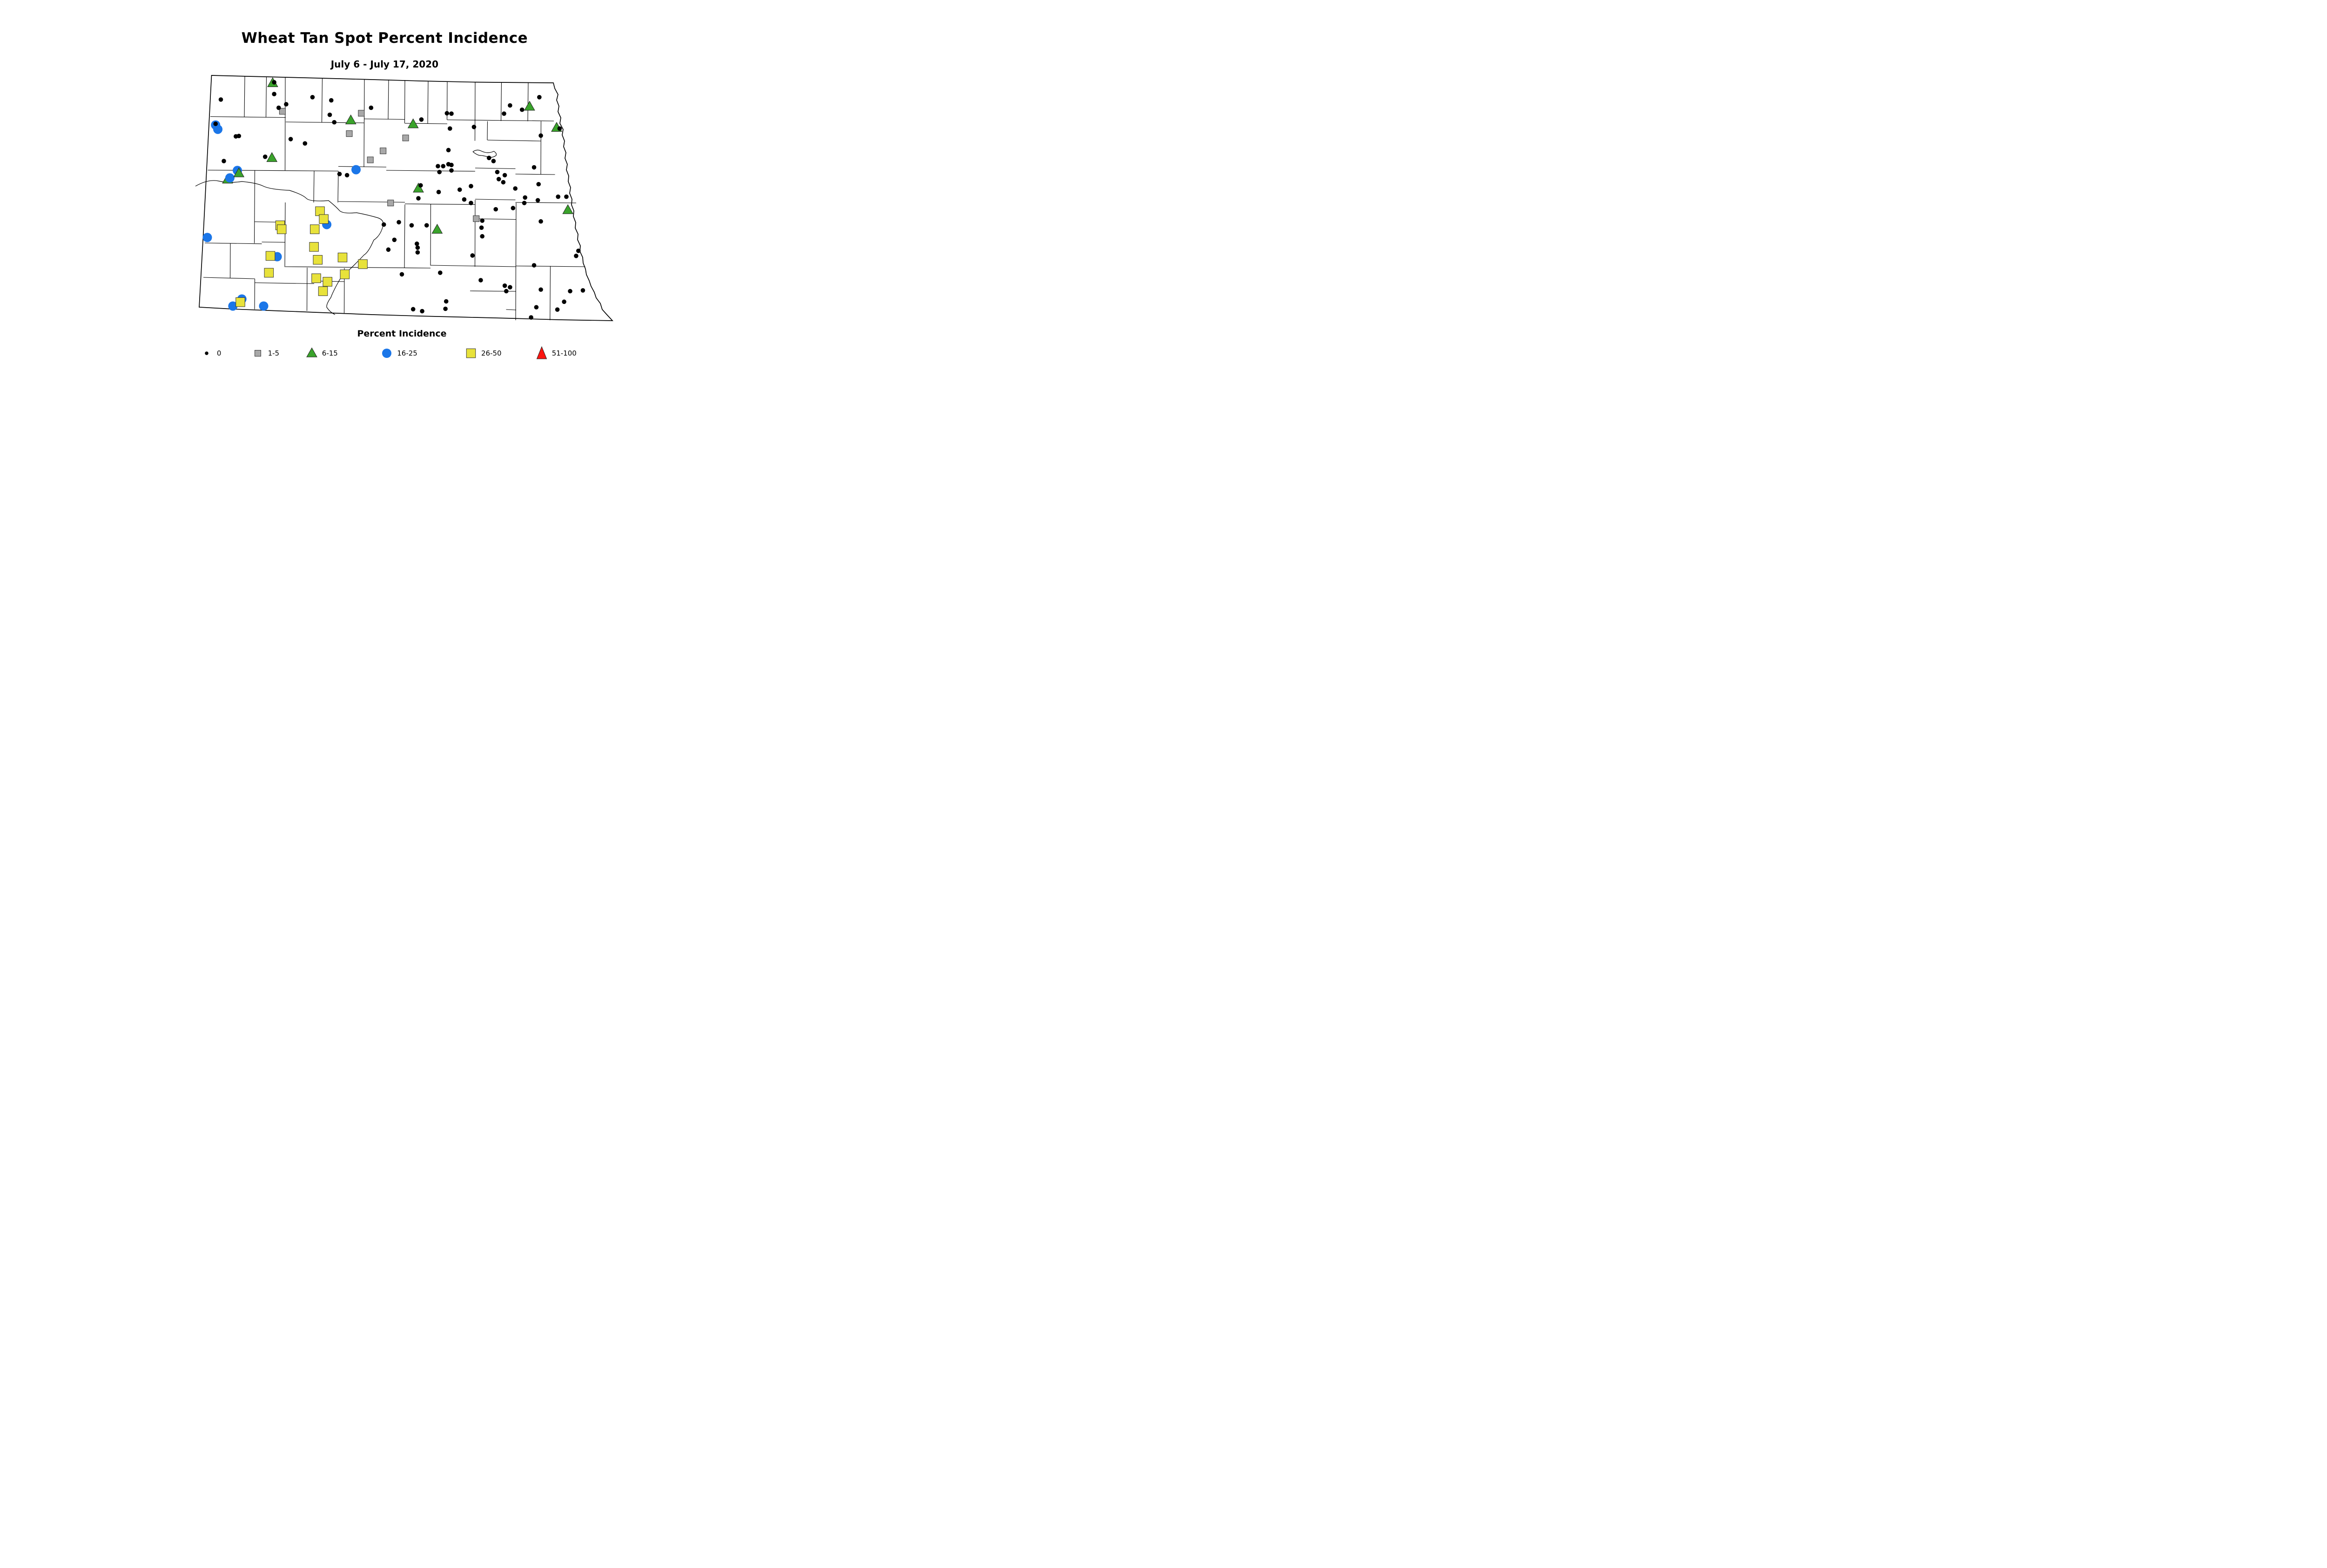 The image size is (2327, 1568). Describe the element at coordinates (257, 353) in the screenshot. I see `legend-square-icon` at that location.